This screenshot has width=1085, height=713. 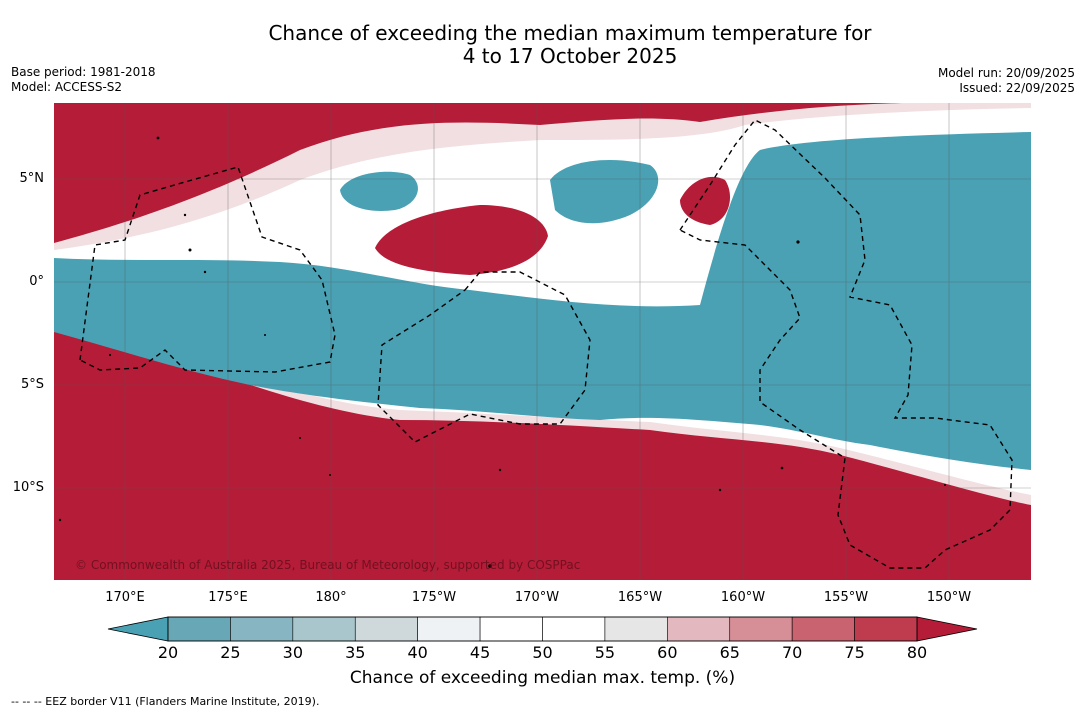 What do you see at coordinates (947, 629) in the screenshot?
I see `colorbar-high-extend` at bounding box center [947, 629].